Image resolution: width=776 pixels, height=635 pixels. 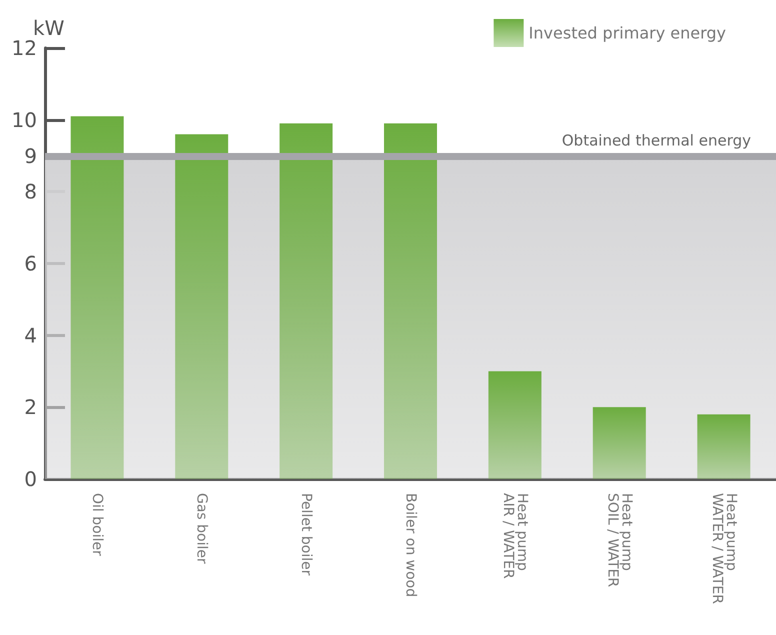 I want to click on x-tick-label: Oil boiler, so click(x=97, y=524).